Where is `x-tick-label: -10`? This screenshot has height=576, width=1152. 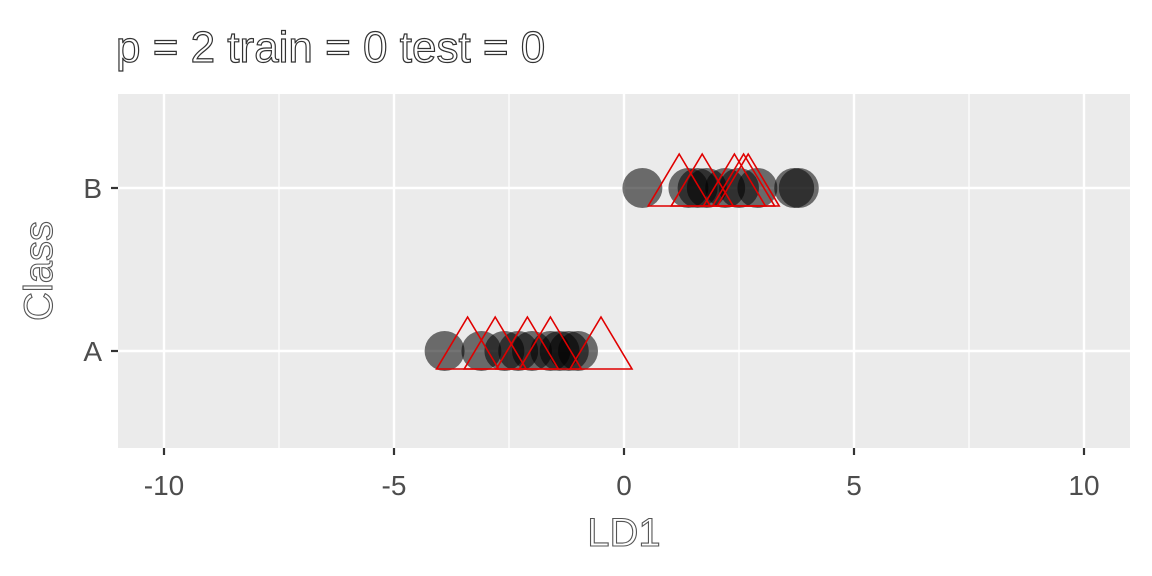
x-tick-label: -10 is located at coordinates (164, 485).